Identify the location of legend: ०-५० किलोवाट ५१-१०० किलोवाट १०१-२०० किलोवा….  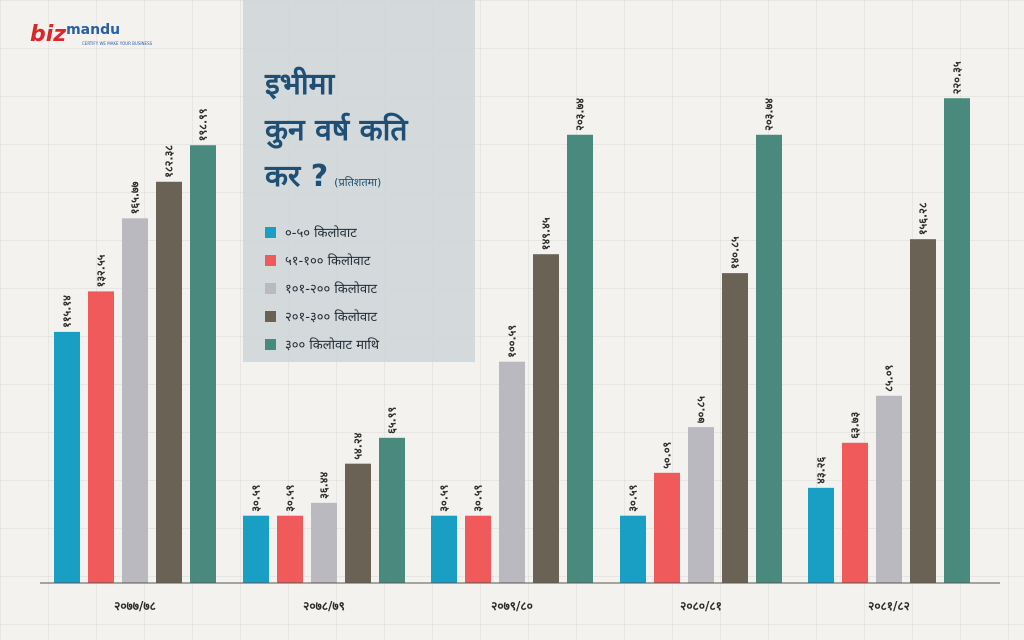
(322, 288).